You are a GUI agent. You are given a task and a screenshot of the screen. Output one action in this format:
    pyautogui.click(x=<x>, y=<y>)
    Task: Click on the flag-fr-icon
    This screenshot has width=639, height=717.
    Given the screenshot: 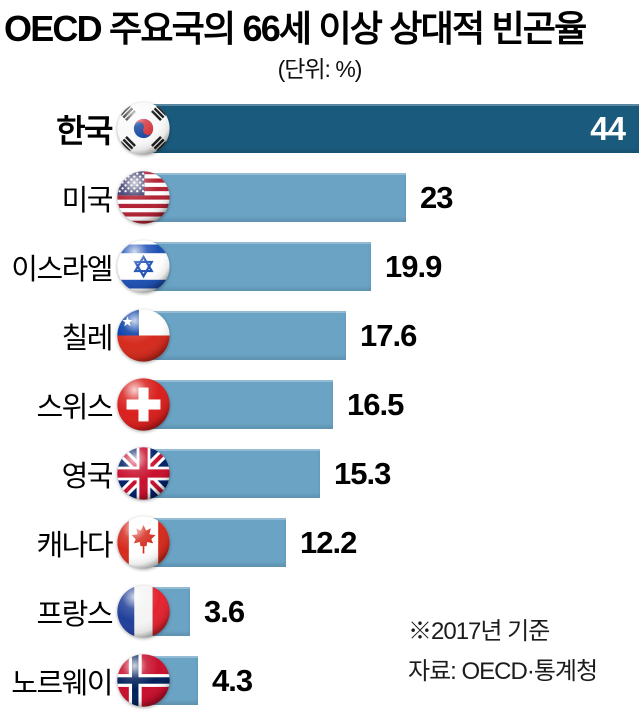 What is the action you would take?
    pyautogui.click(x=143, y=611)
    